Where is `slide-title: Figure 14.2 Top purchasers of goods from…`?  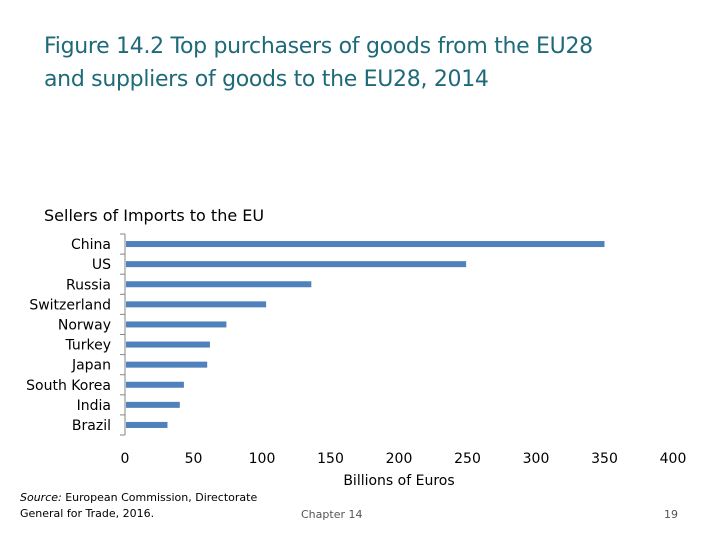 slide-title: Figure 14.2 Top purchasers of goods from… is located at coordinates (374, 63).